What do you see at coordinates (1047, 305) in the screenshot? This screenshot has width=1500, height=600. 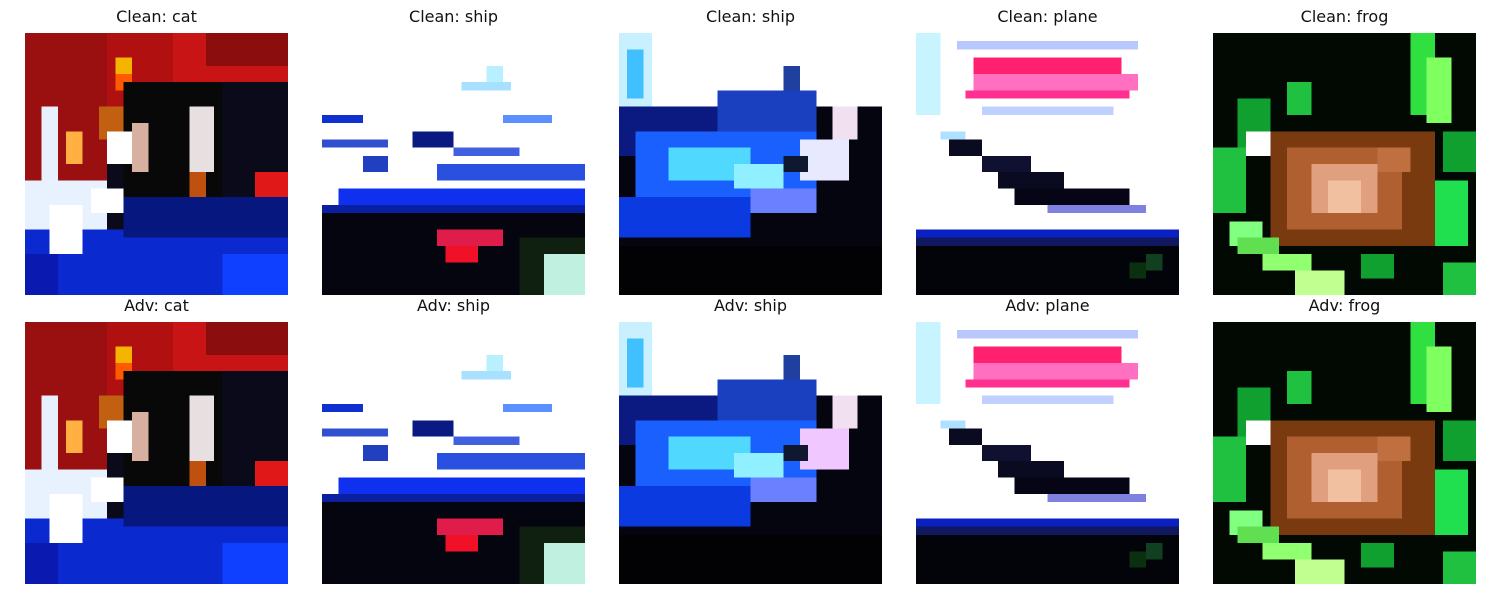 I see `panel-title: Adv: plane` at bounding box center [1047, 305].